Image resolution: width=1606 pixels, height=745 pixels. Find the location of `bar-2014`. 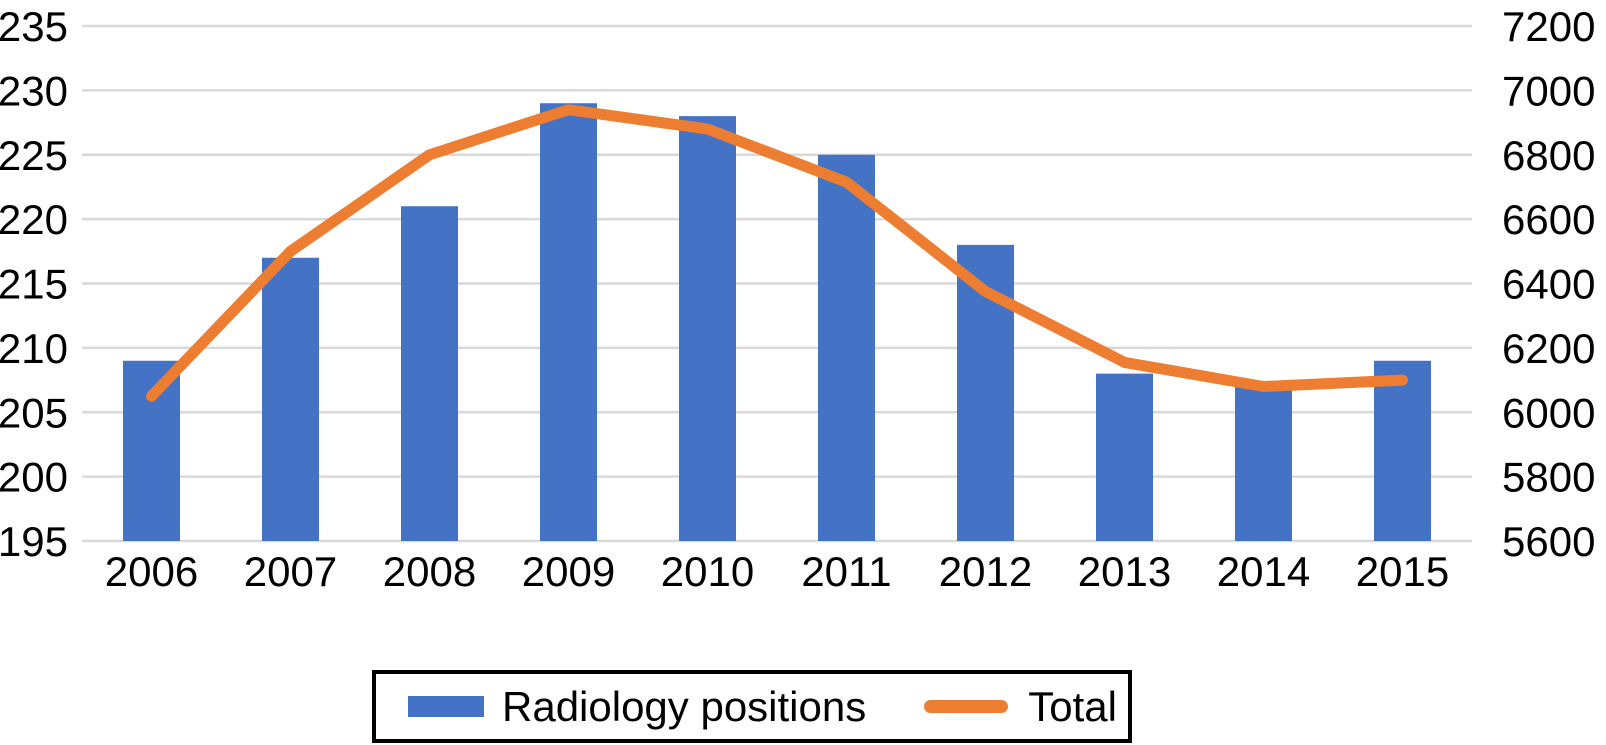

bar-2014 is located at coordinates (1263, 463).